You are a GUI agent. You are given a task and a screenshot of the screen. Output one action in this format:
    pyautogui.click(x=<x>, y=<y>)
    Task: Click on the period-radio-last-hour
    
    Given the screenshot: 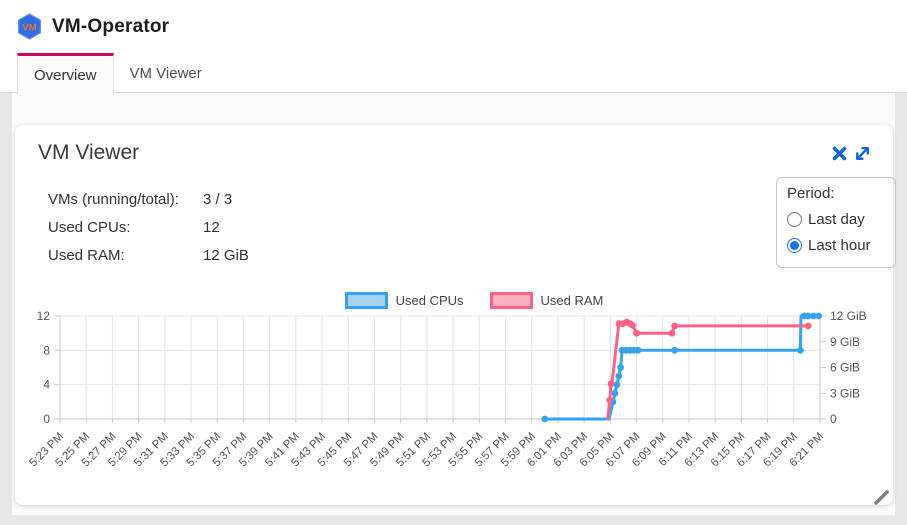 What is the action you would take?
    pyautogui.click(x=794, y=245)
    